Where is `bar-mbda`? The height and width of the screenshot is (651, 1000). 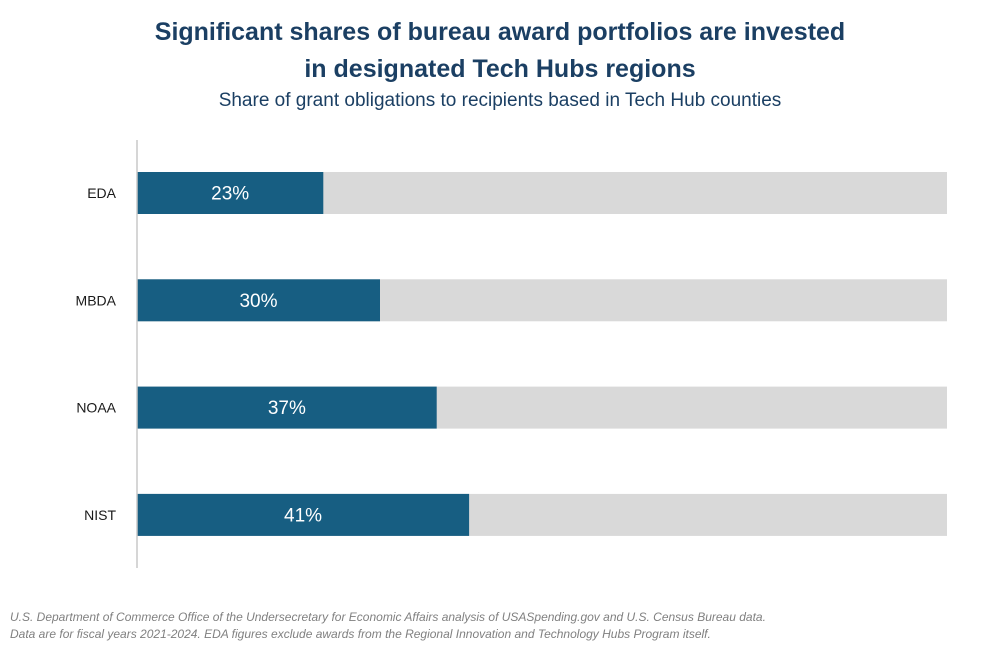 bar-mbda is located at coordinates (258, 300).